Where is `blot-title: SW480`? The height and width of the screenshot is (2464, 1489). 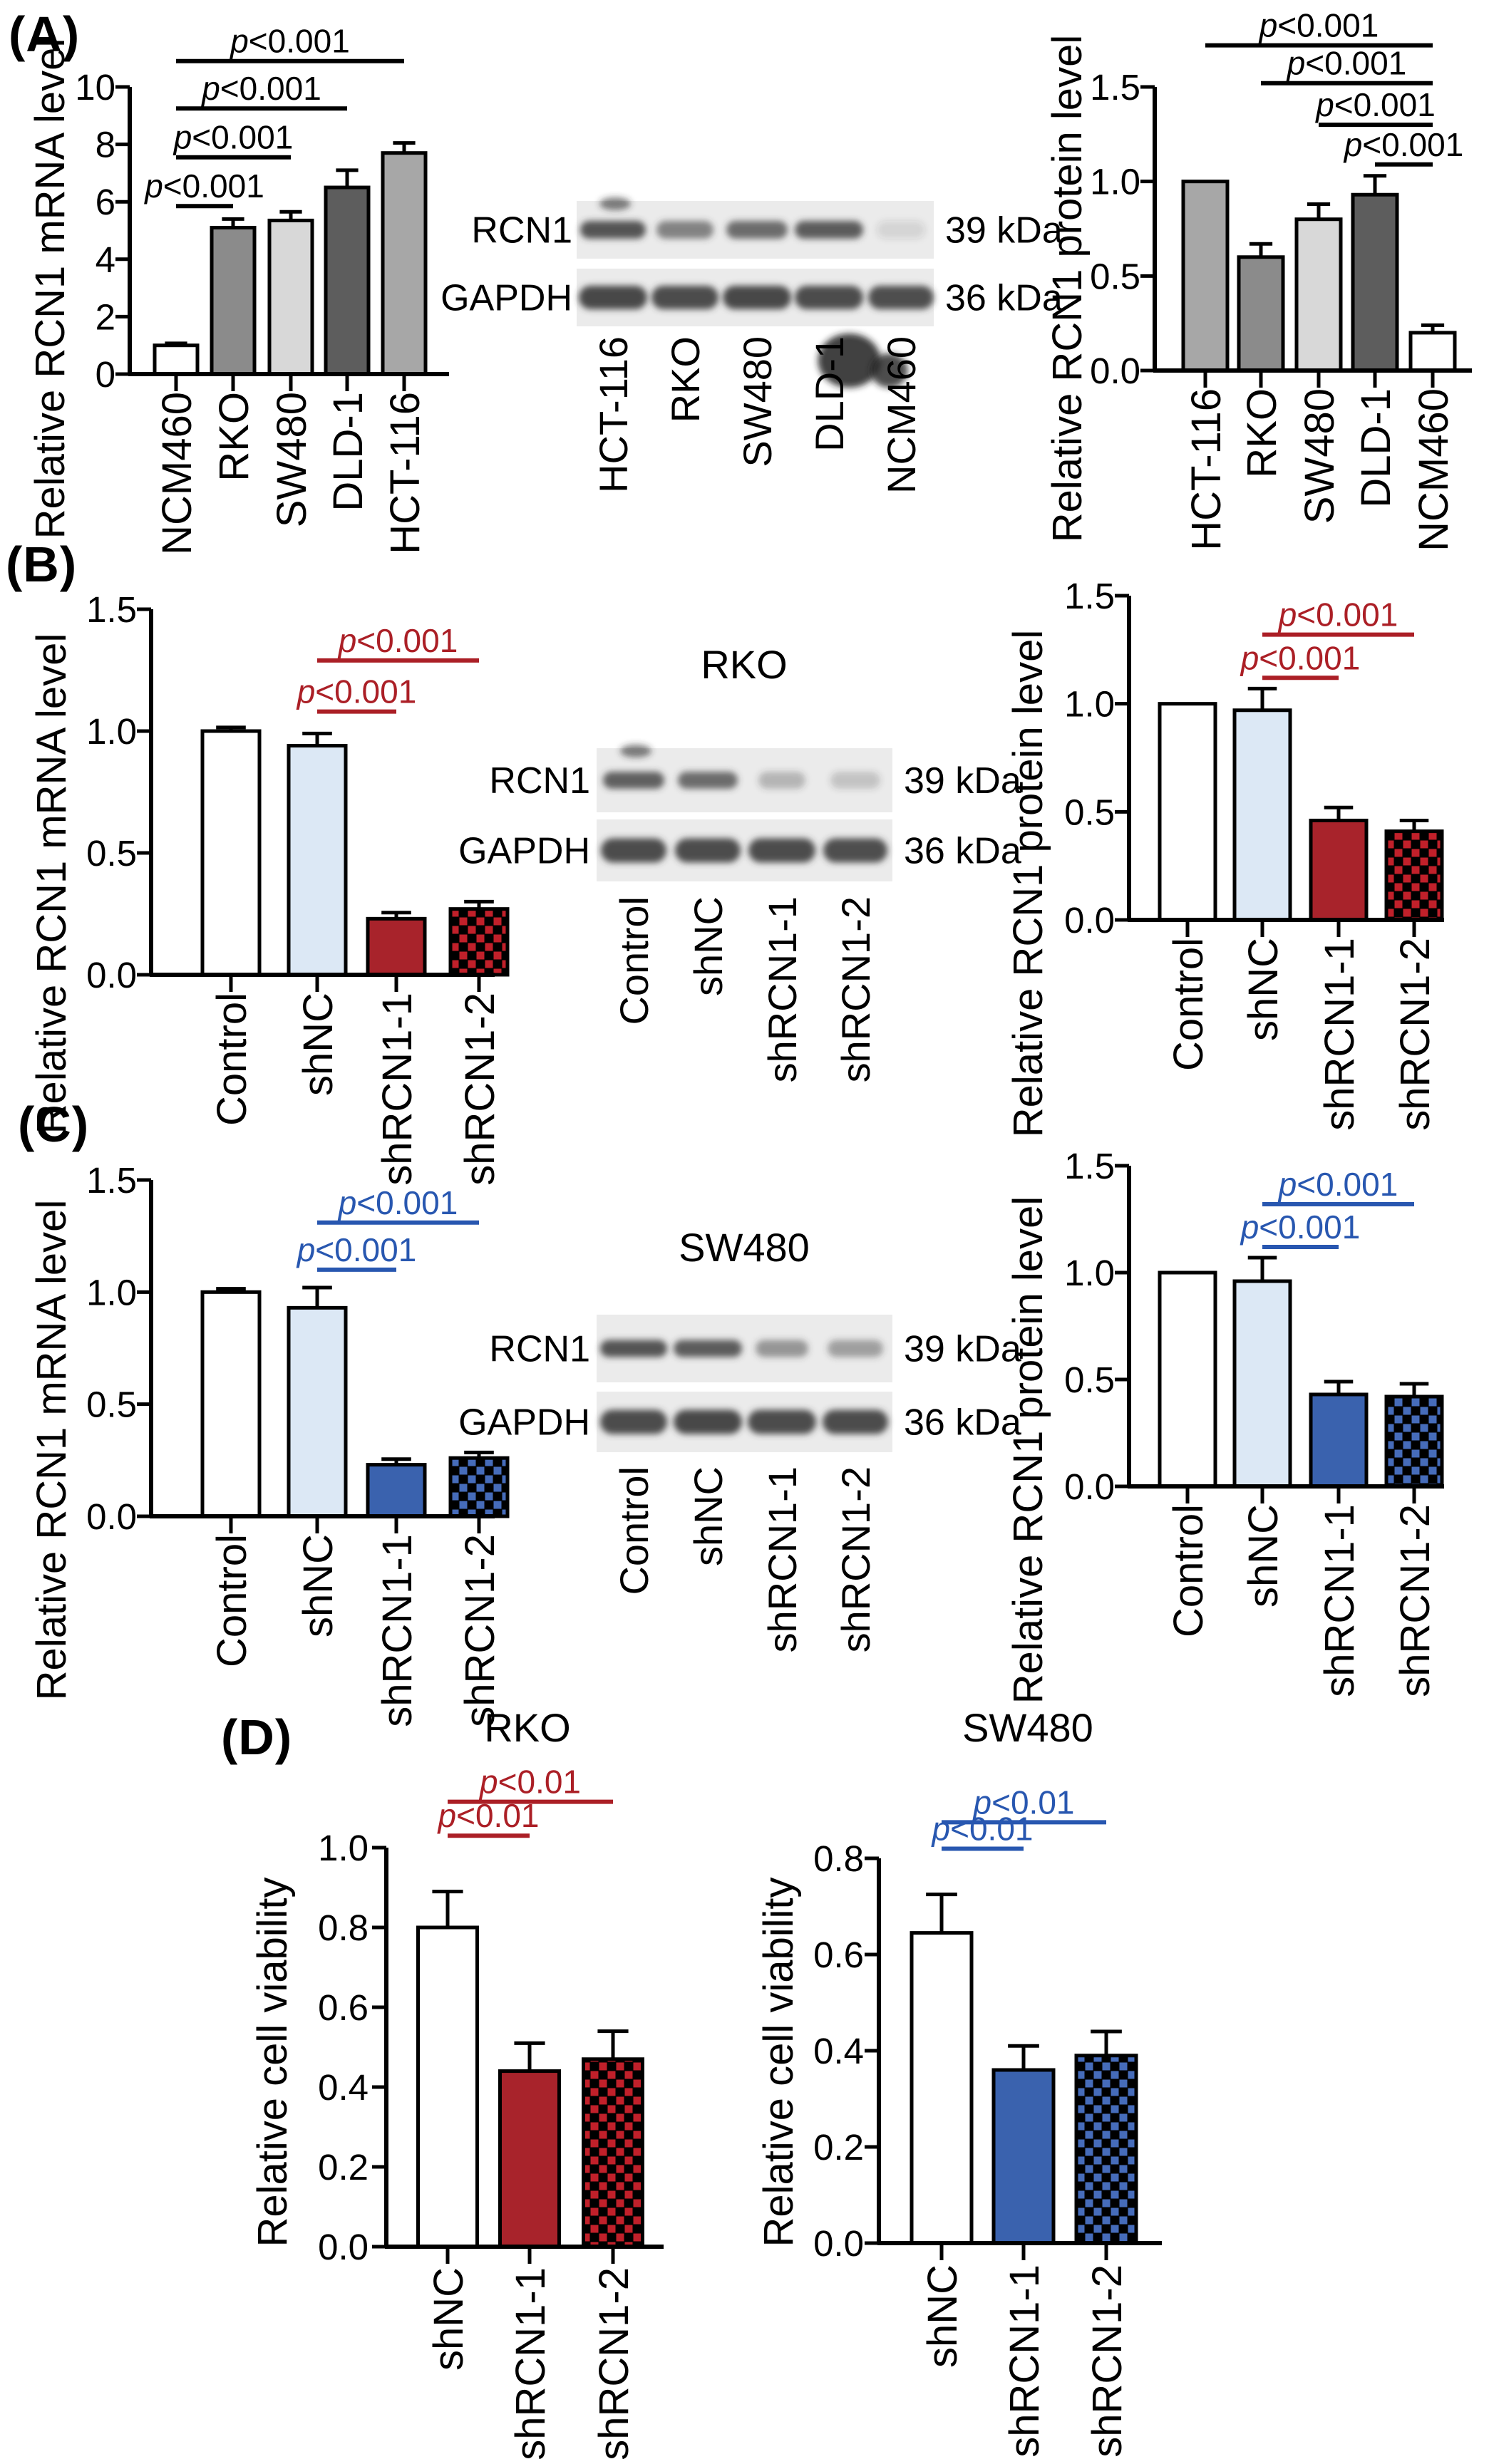 blot-title: SW480 is located at coordinates (744, 1247).